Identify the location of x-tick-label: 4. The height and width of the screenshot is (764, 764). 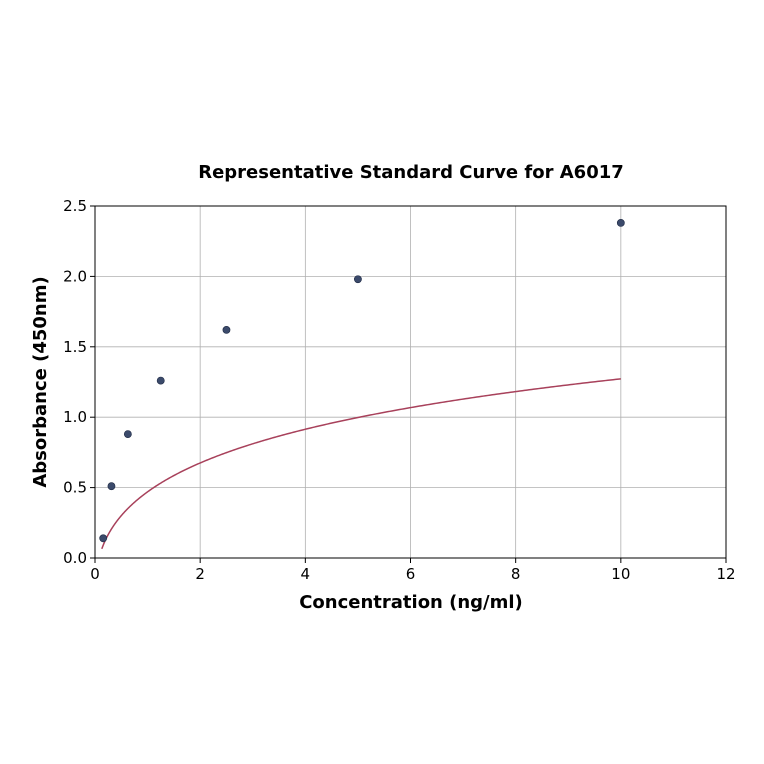
(306, 574).